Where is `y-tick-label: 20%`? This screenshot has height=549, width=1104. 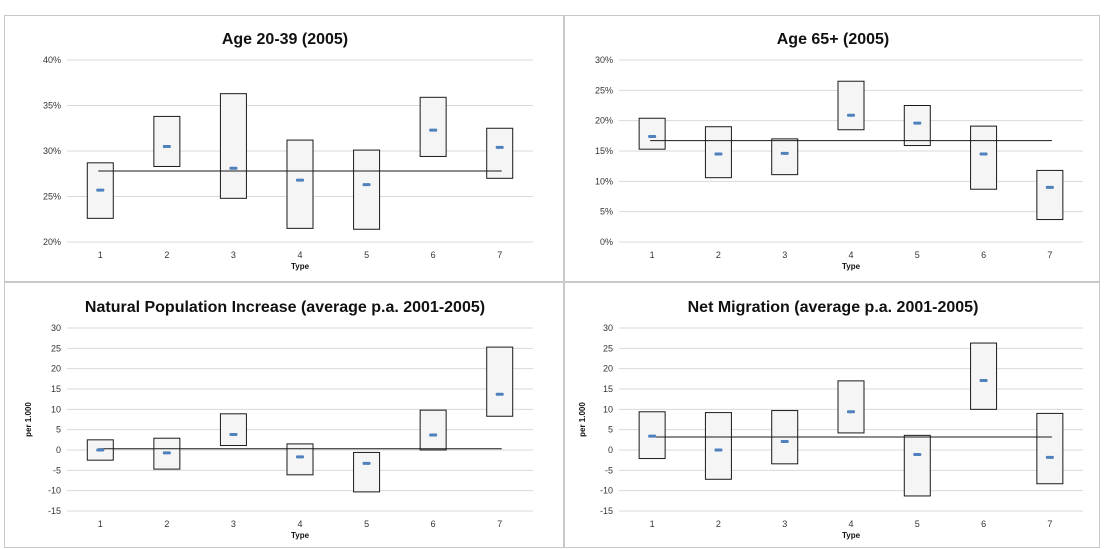
y-tick-label: 20% is located at coordinates (604, 121).